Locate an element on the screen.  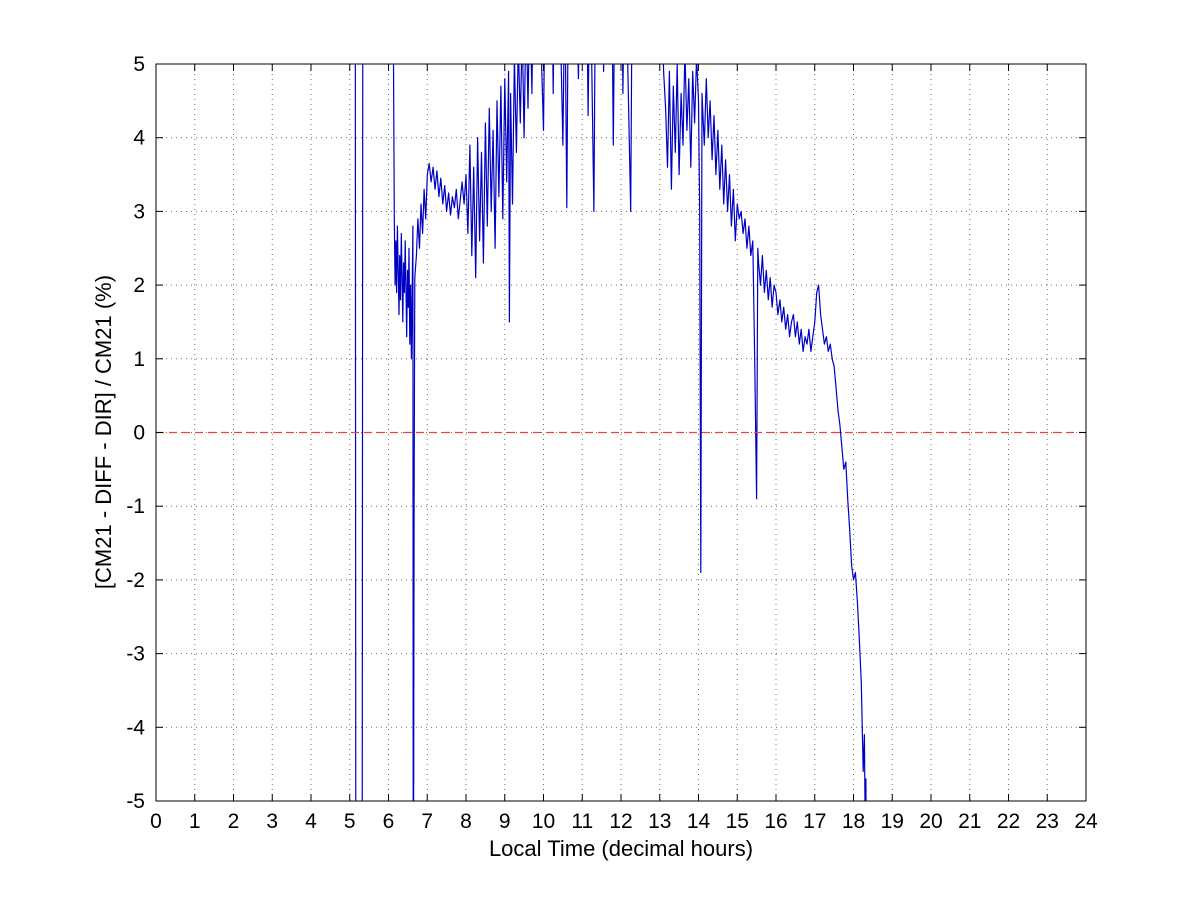
svg-text: -5 is located at coordinates (135, 801).